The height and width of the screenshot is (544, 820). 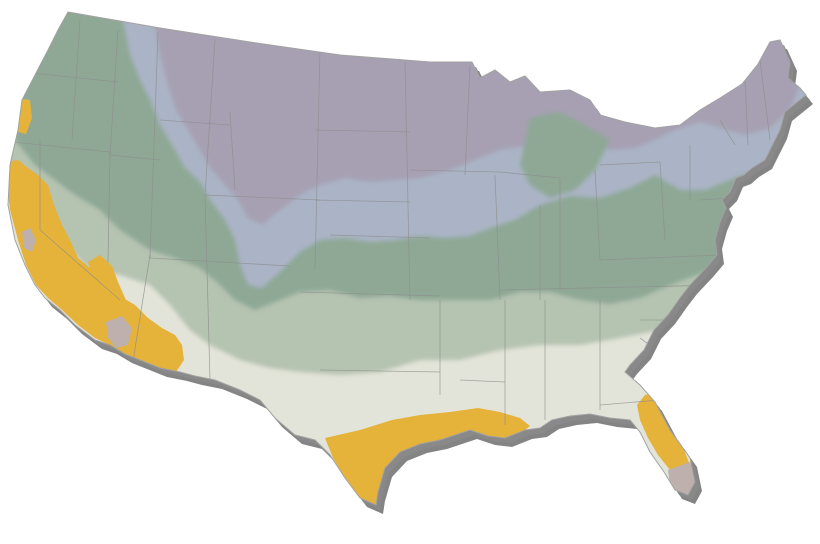 I want to click on zone-yellow-gulf, so click(x=427, y=456).